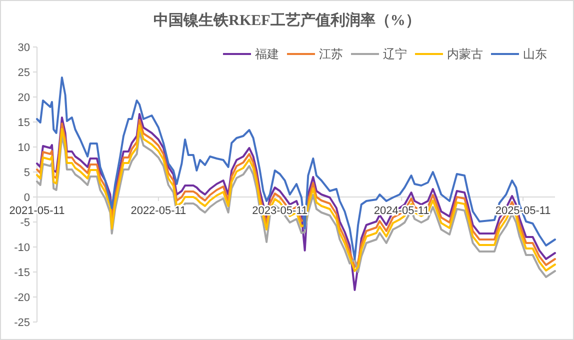  Describe the element at coordinates (267, 54) in the screenshot. I see `legend-label: 福建` at that location.